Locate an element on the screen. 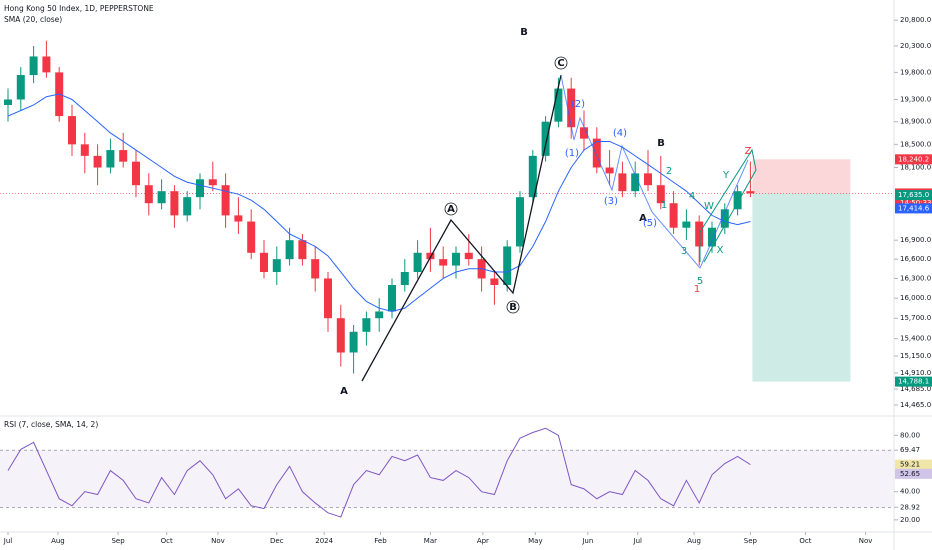  y-tick-label: 16,900.0 is located at coordinates (915, 240).